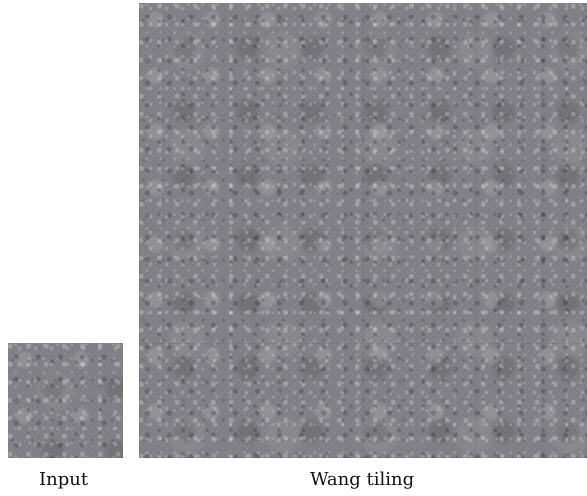 The height and width of the screenshot is (496, 587). What do you see at coordinates (64, 479) in the screenshot?
I see `input-caption: Input` at bounding box center [64, 479].